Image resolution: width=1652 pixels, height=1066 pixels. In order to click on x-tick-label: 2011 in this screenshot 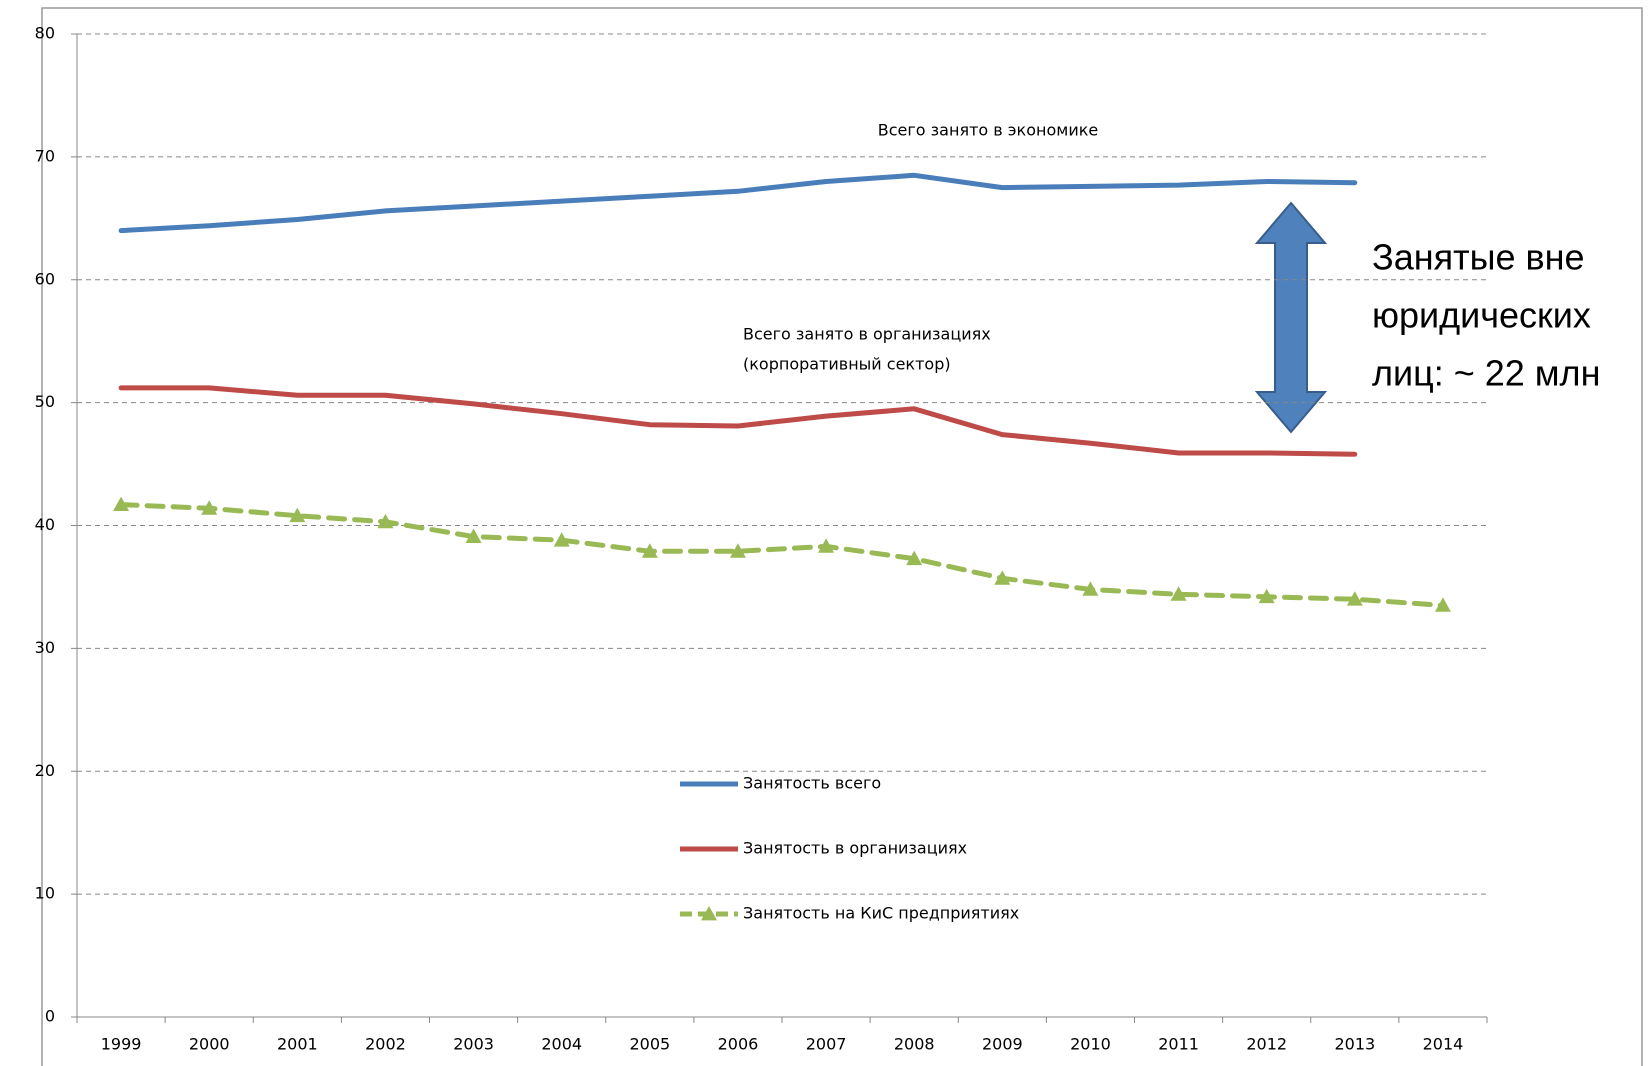, I will do `click(1178, 1044)`.